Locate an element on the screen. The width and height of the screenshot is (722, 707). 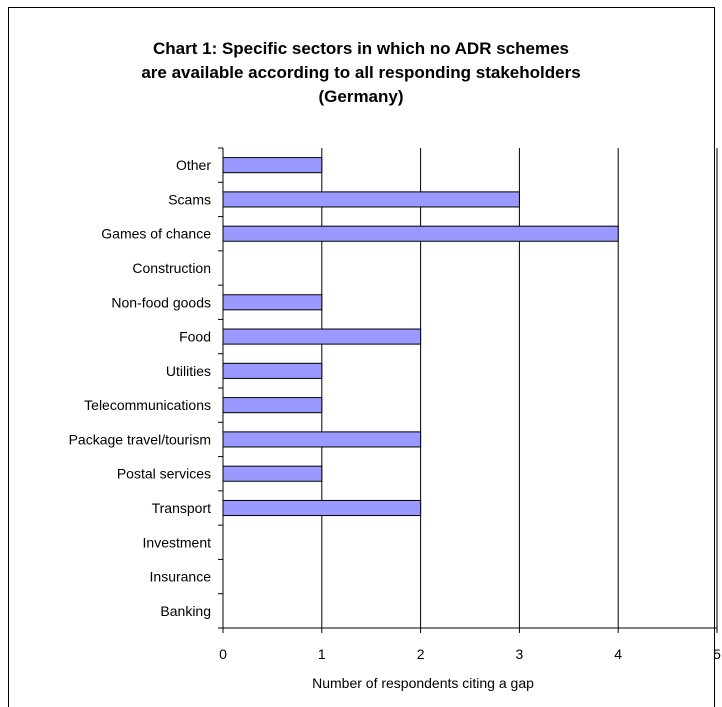
y-tick-label: Other is located at coordinates (193, 165).